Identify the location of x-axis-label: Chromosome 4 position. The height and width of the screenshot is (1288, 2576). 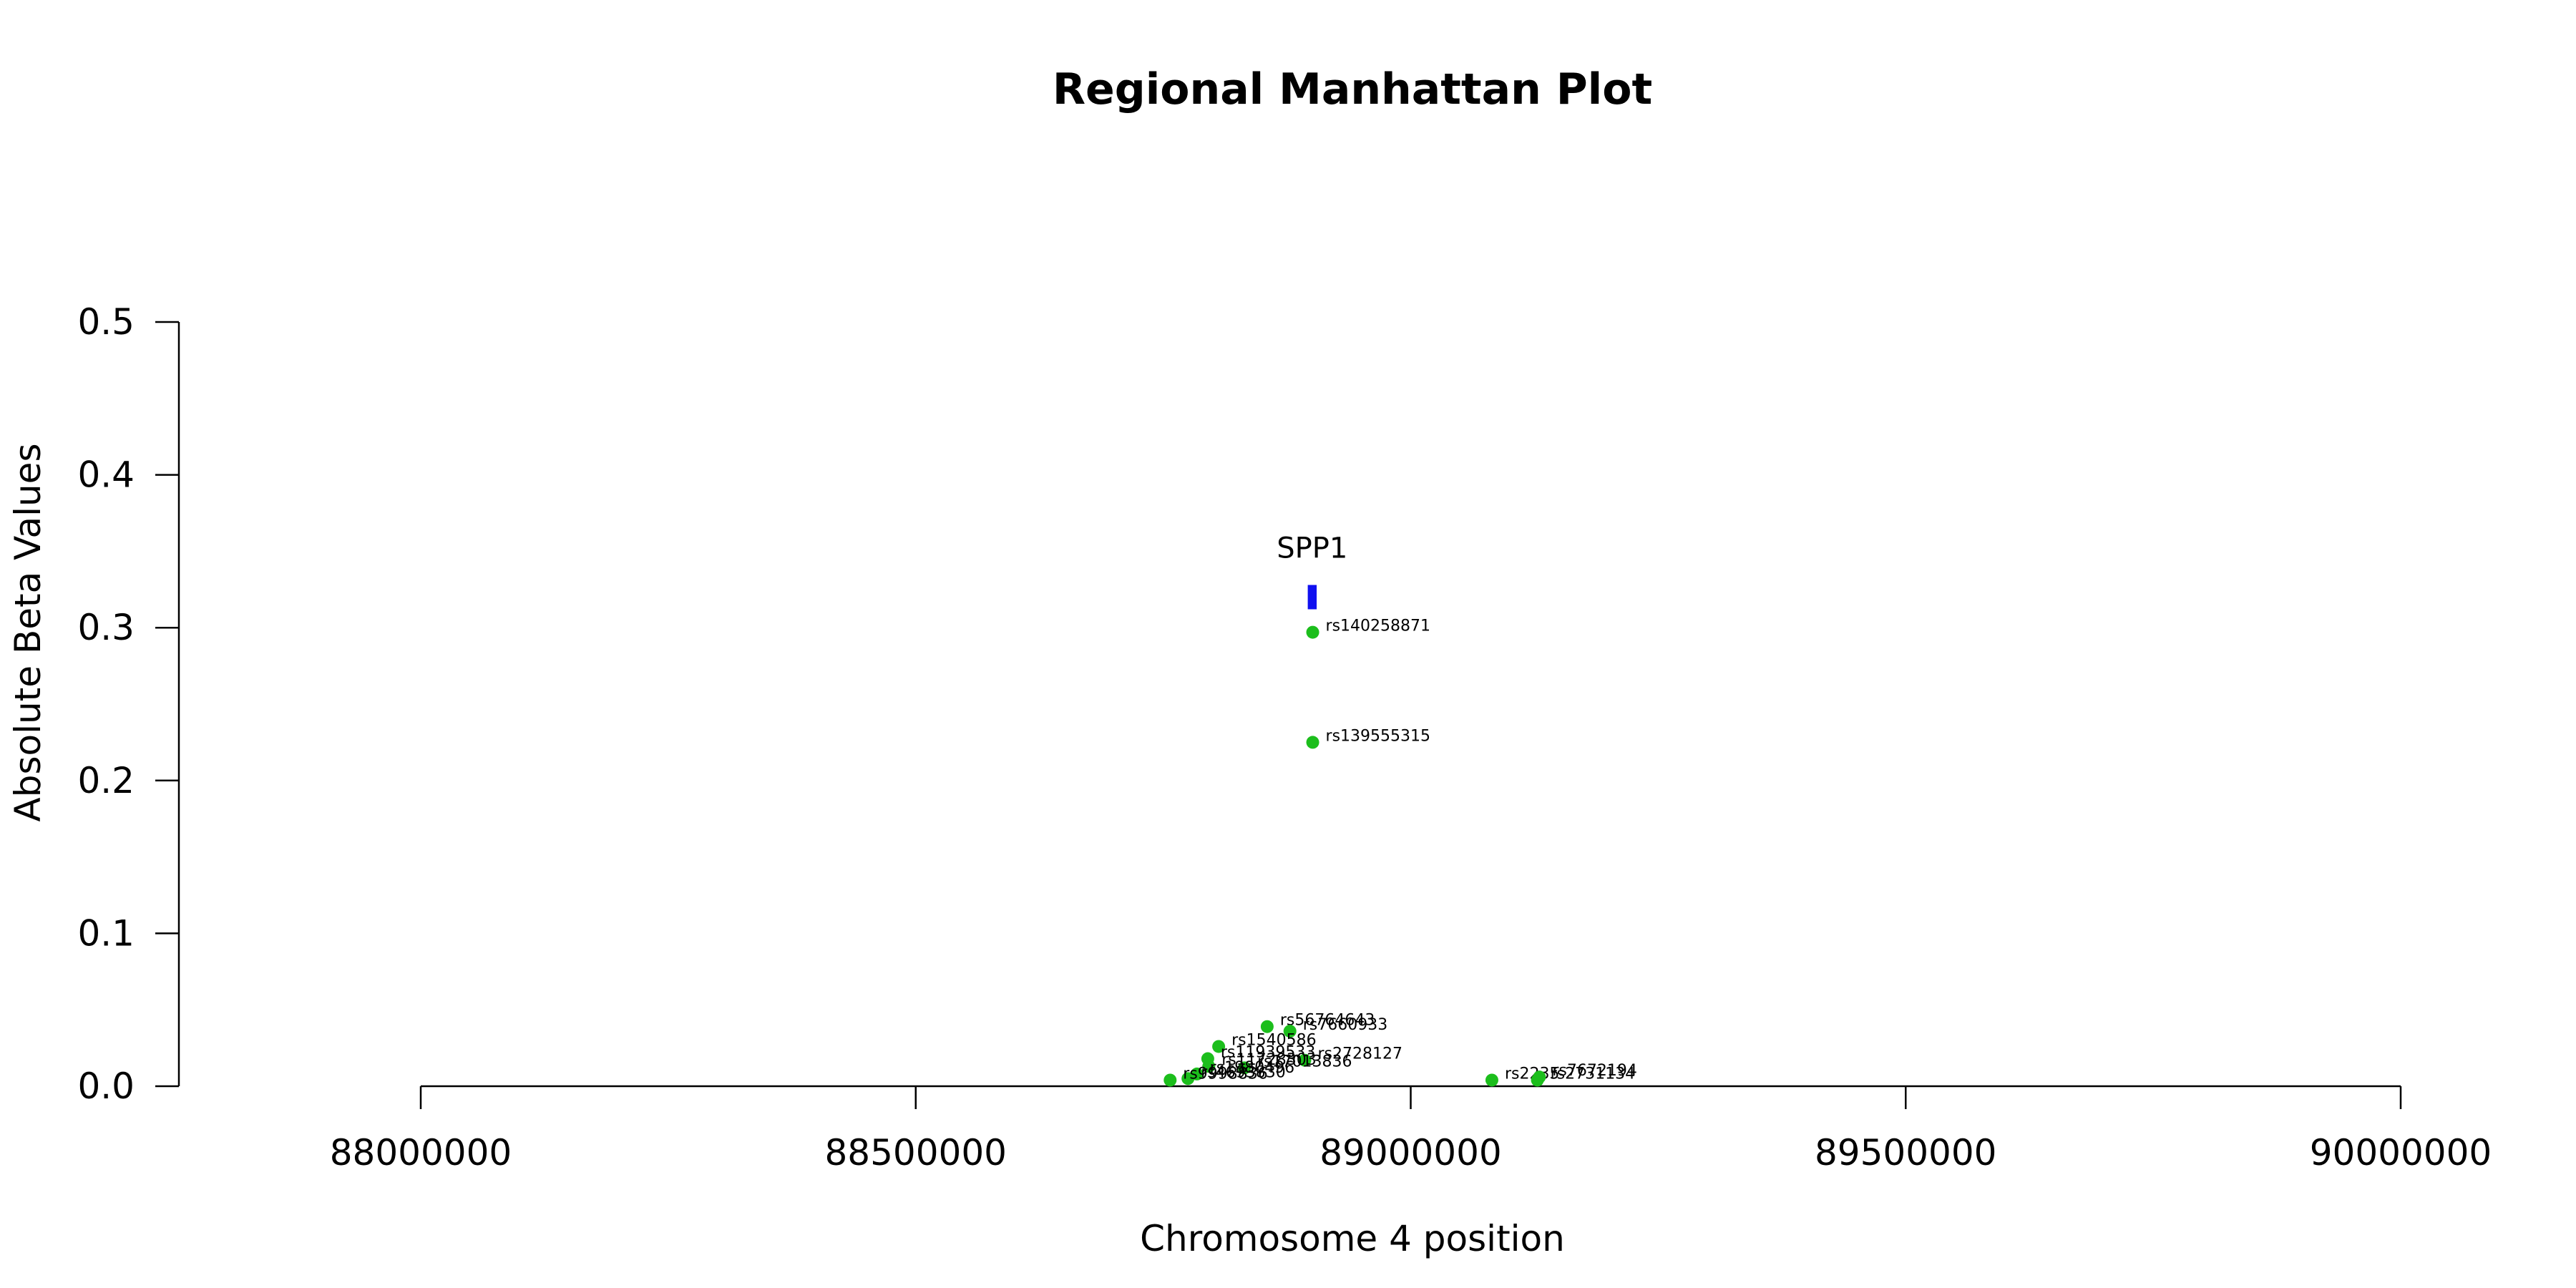
(1352, 1238).